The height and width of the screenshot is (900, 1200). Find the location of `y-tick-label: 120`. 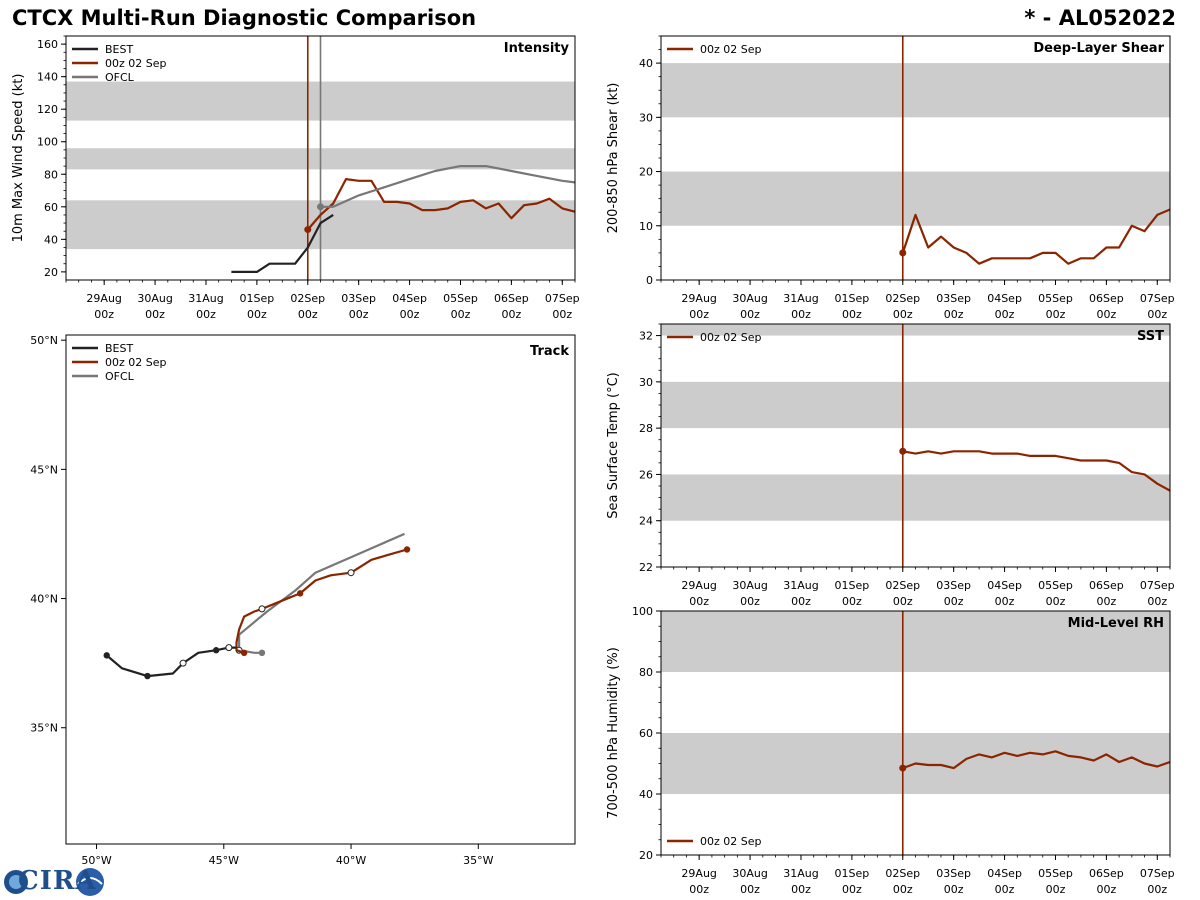

y-tick-label: 120 is located at coordinates (47, 109).